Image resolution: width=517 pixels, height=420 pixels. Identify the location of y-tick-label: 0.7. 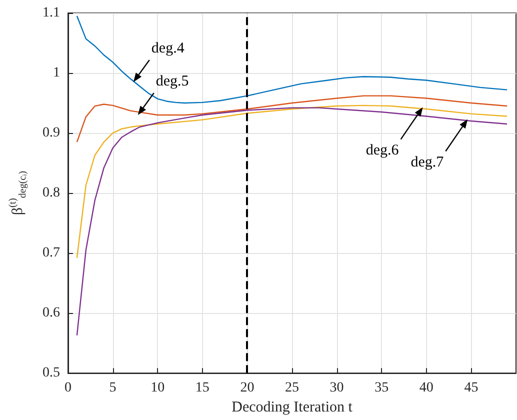
(51, 253).